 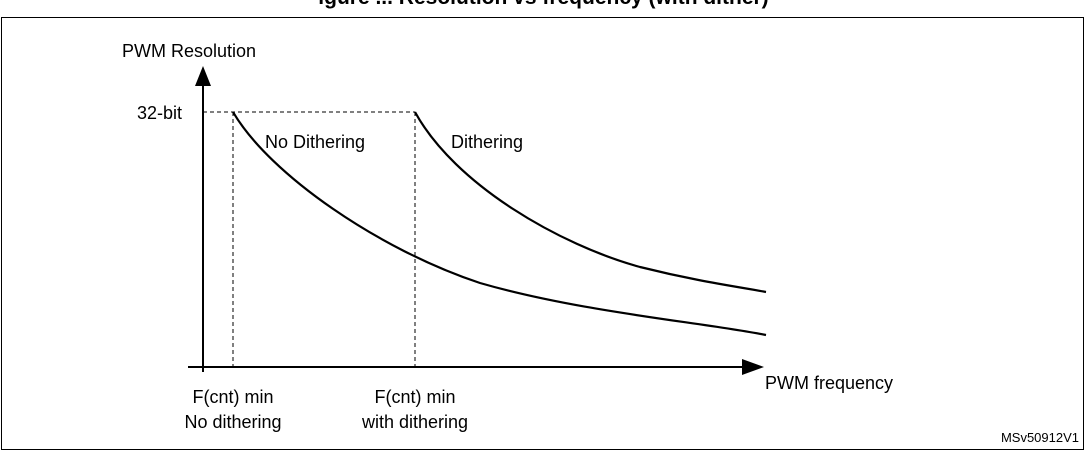 What do you see at coordinates (414, 422) in the screenshot?
I see `marker-right-line2: with dithering` at bounding box center [414, 422].